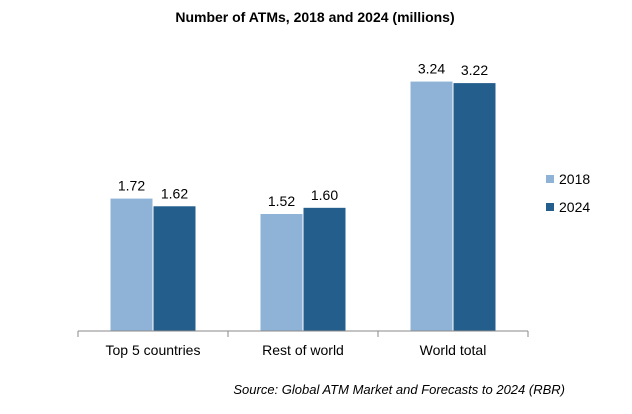  Describe the element at coordinates (314, 17) in the screenshot. I see `chart-title: Number of ATMs, 2018 and 2024 (millions)` at that location.